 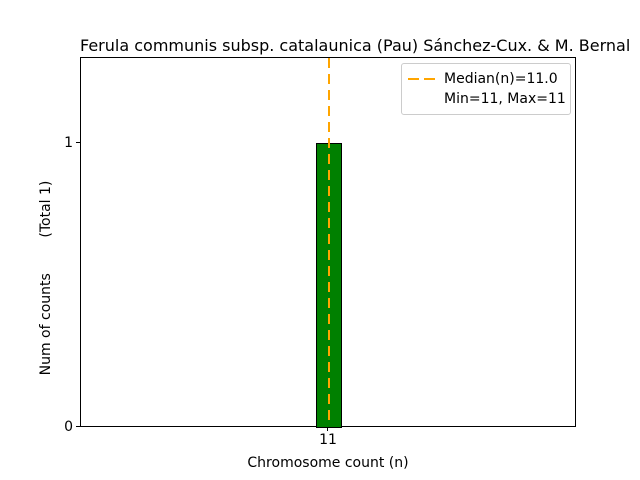 I want to click on x-tick-label-11: 11, so click(x=328, y=440).